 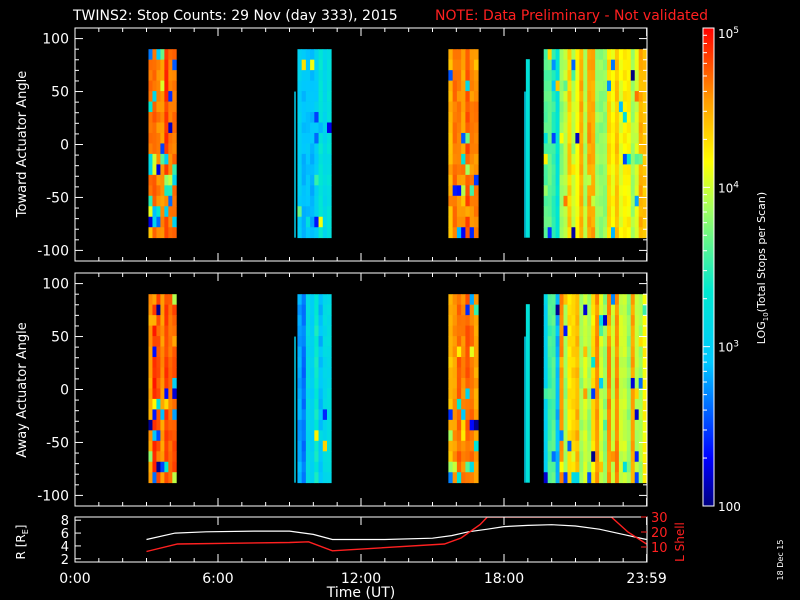 I want to click on radius-y-tick-label: 8, so click(x=65, y=521).